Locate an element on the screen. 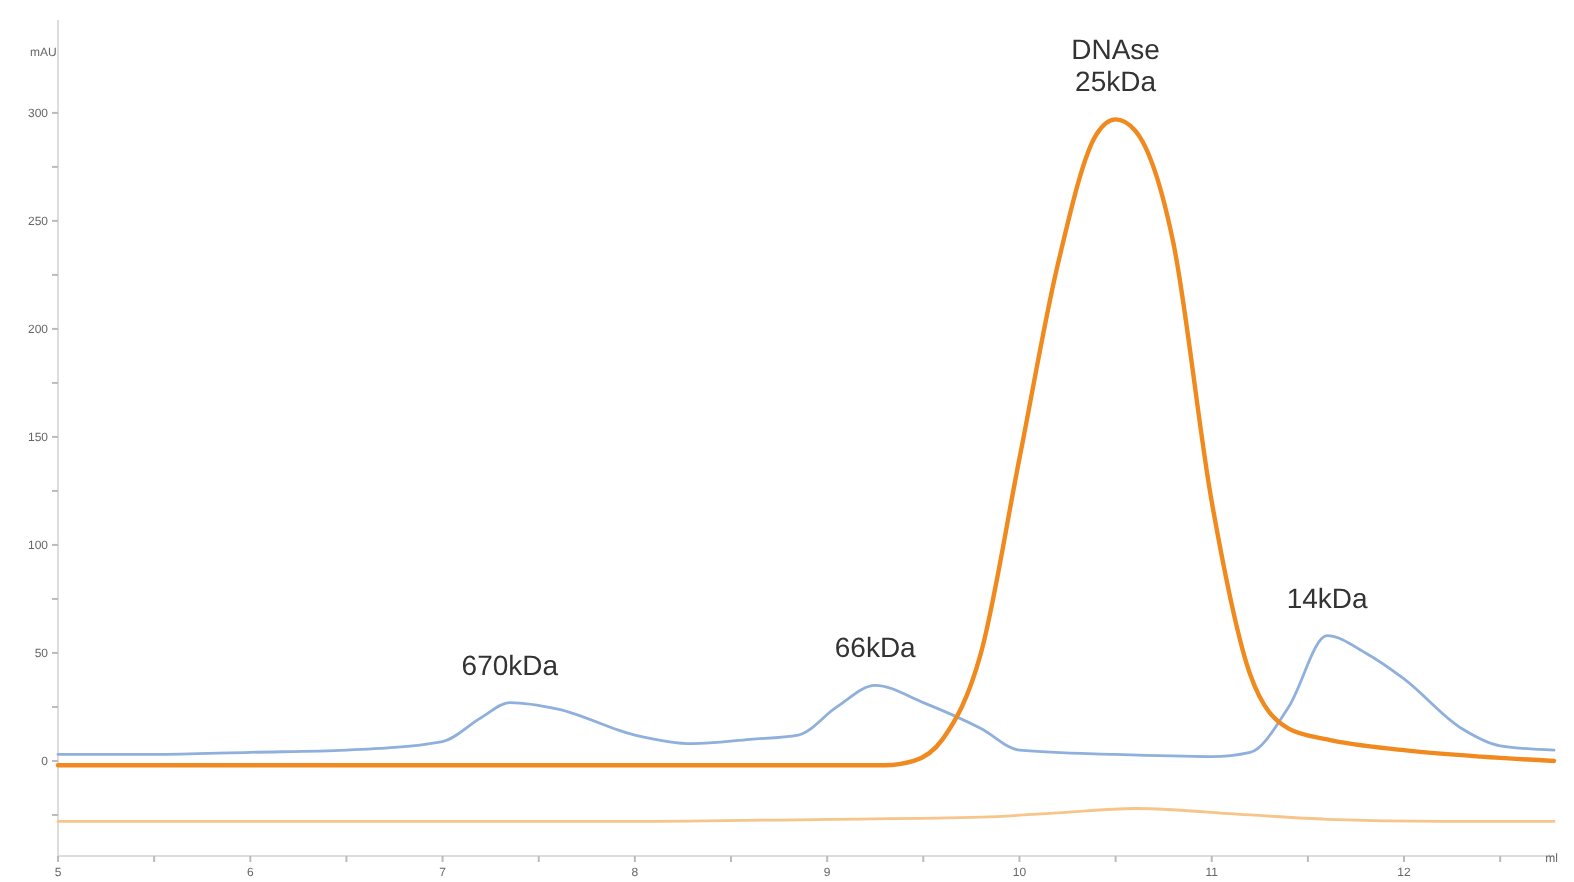 Image resolution: width=1574 pixels, height=882 pixels. annotation: 14kDa is located at coordinates (1327, 597).